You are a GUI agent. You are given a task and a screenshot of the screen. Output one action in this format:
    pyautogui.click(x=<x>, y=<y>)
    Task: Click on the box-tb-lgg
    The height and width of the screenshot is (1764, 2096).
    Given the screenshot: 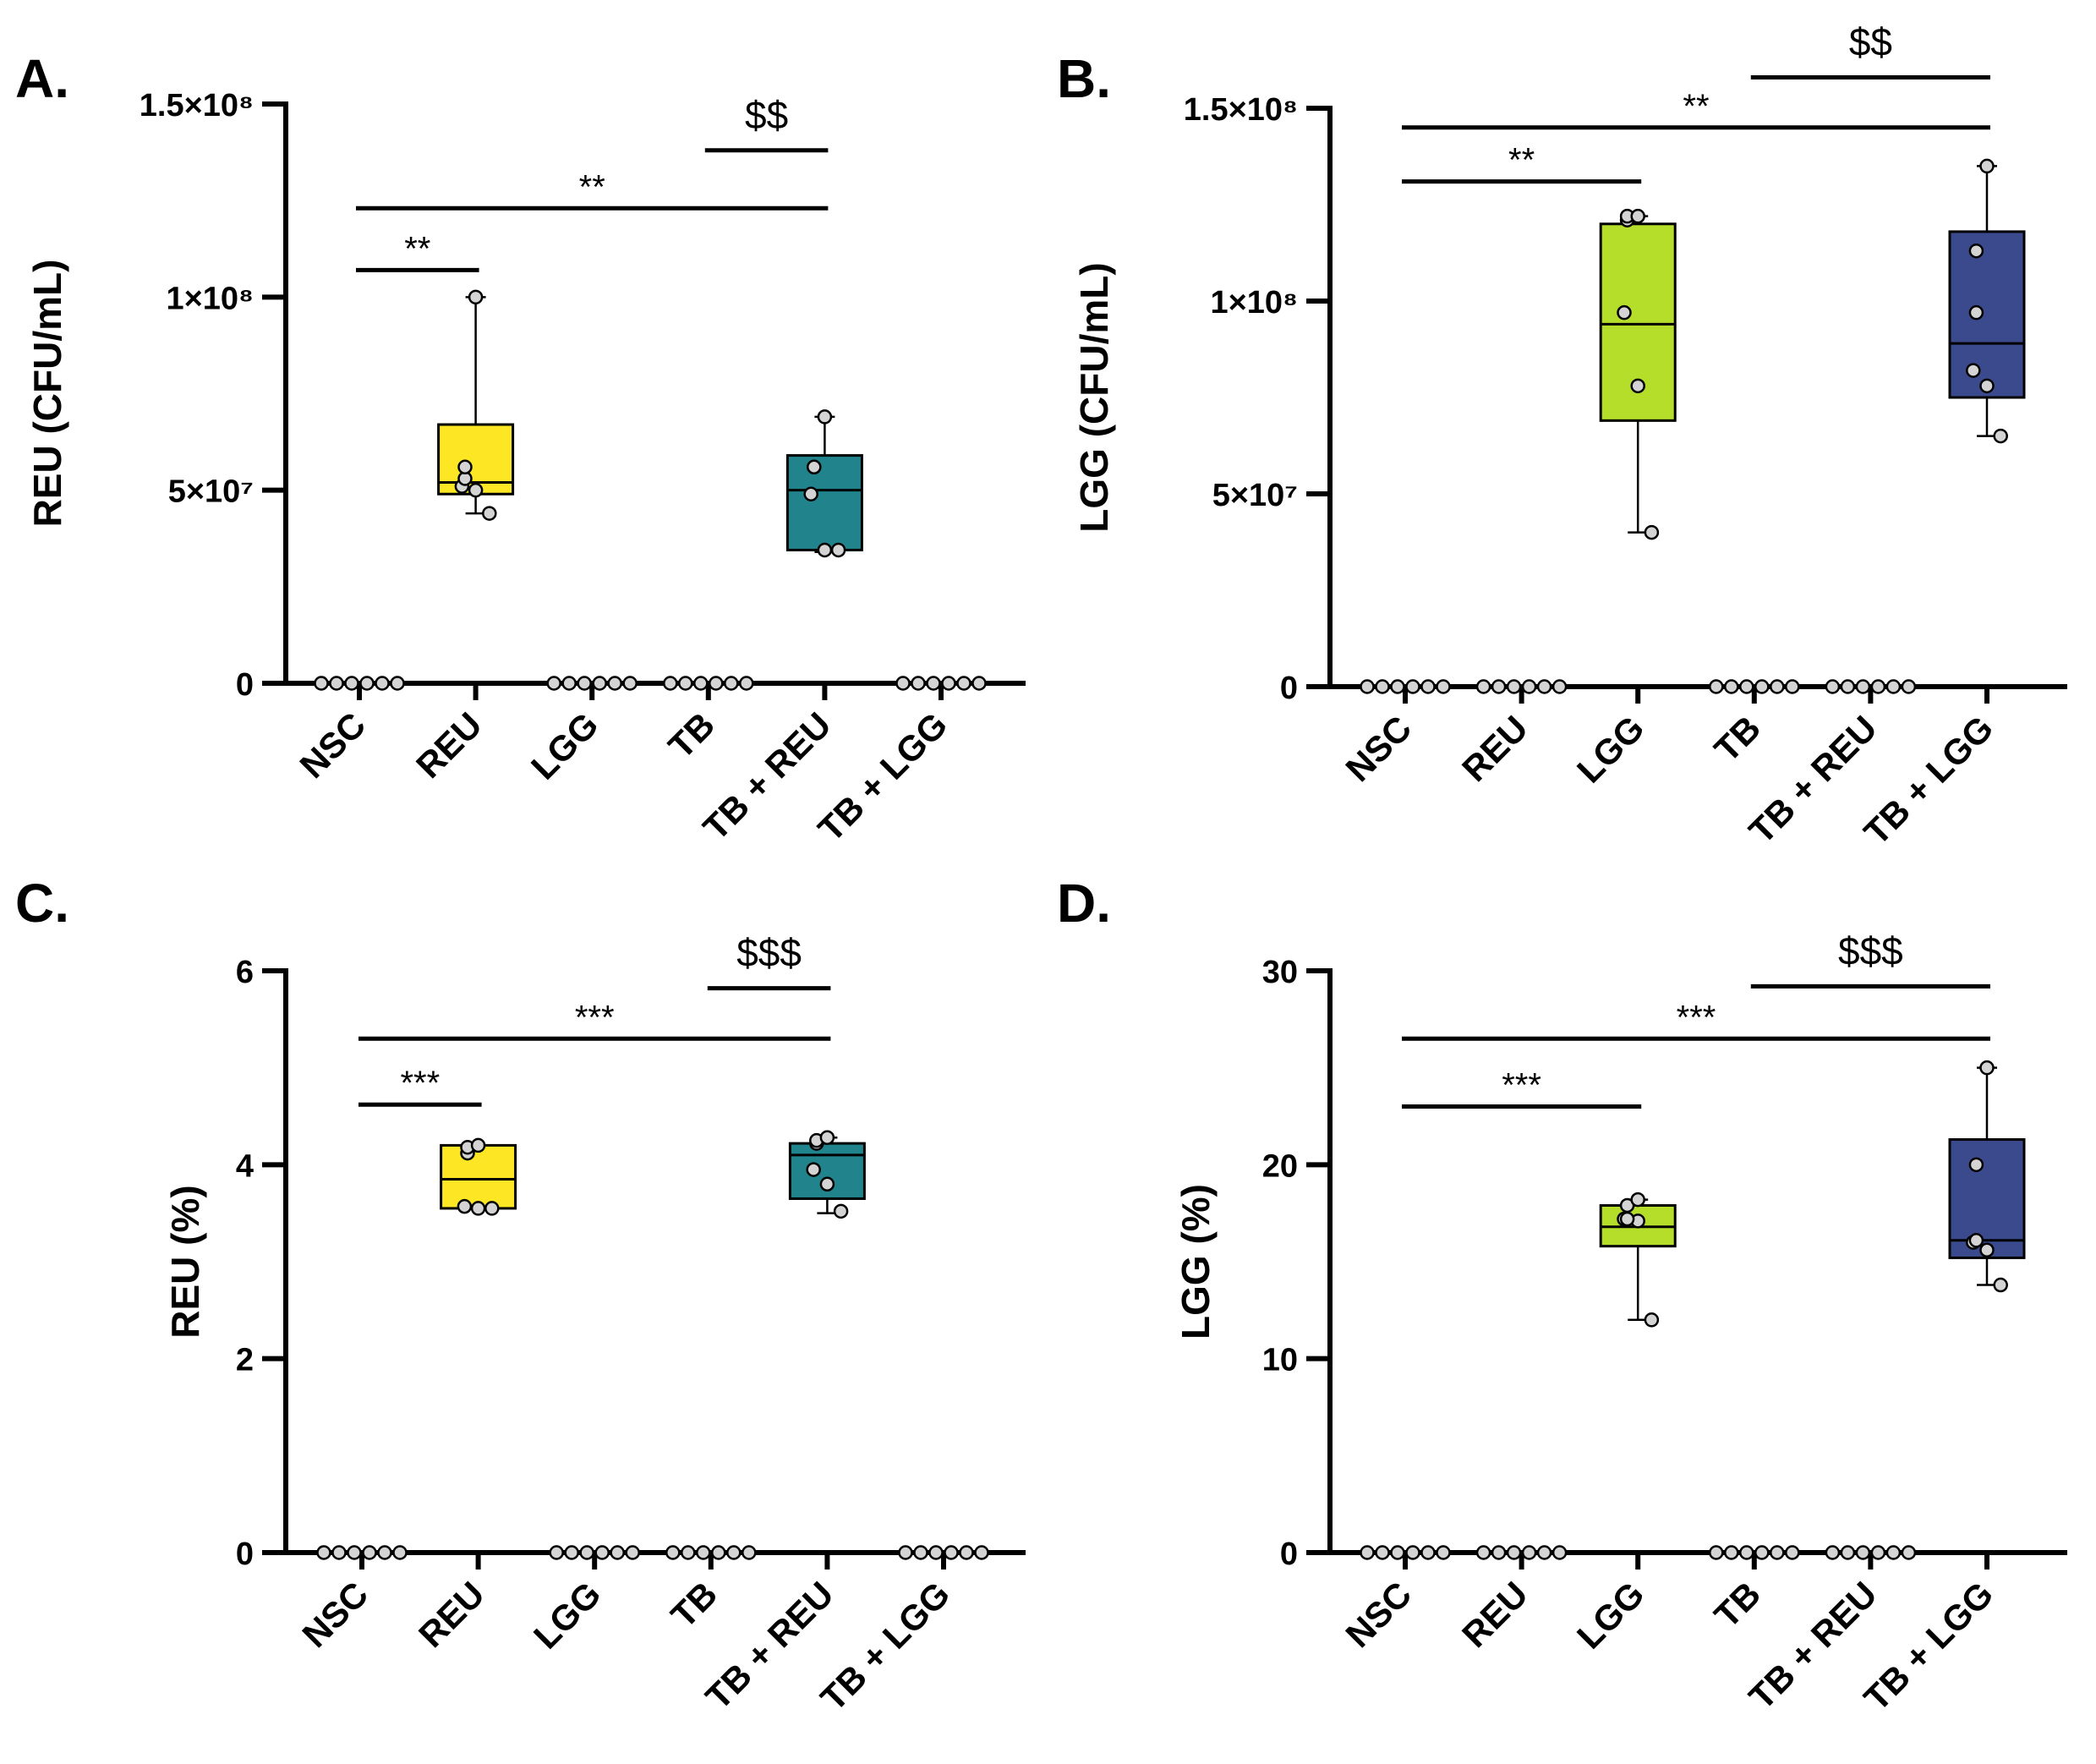 What is the action you would take?
    pyautogui.click(x=1987, y=314)
    